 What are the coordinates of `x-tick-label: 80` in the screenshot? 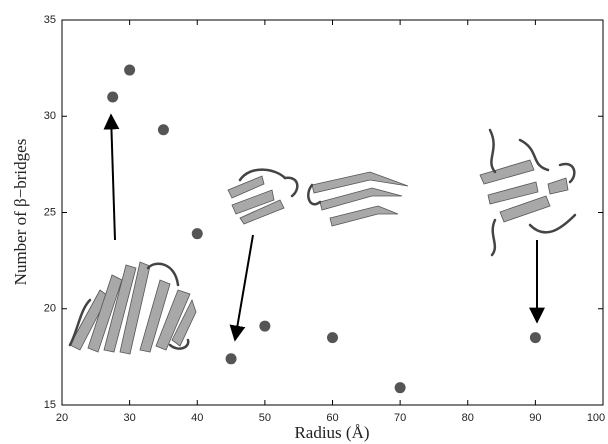 It's located at (468, 418).